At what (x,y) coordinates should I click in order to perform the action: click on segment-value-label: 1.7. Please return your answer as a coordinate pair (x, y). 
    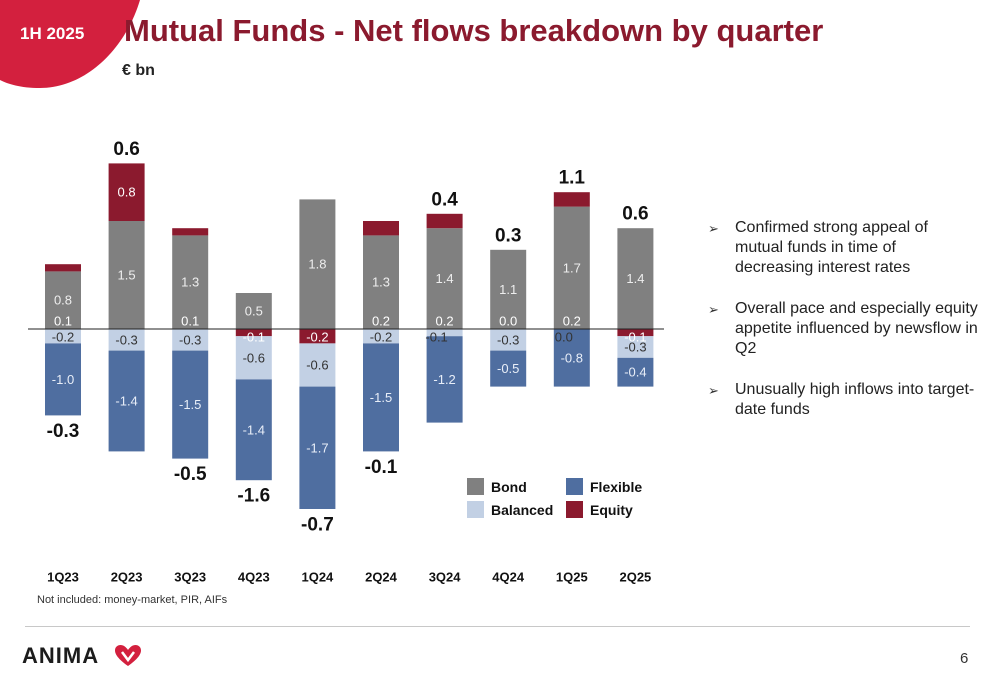
    Looking at the image, I should click on (572, 267).